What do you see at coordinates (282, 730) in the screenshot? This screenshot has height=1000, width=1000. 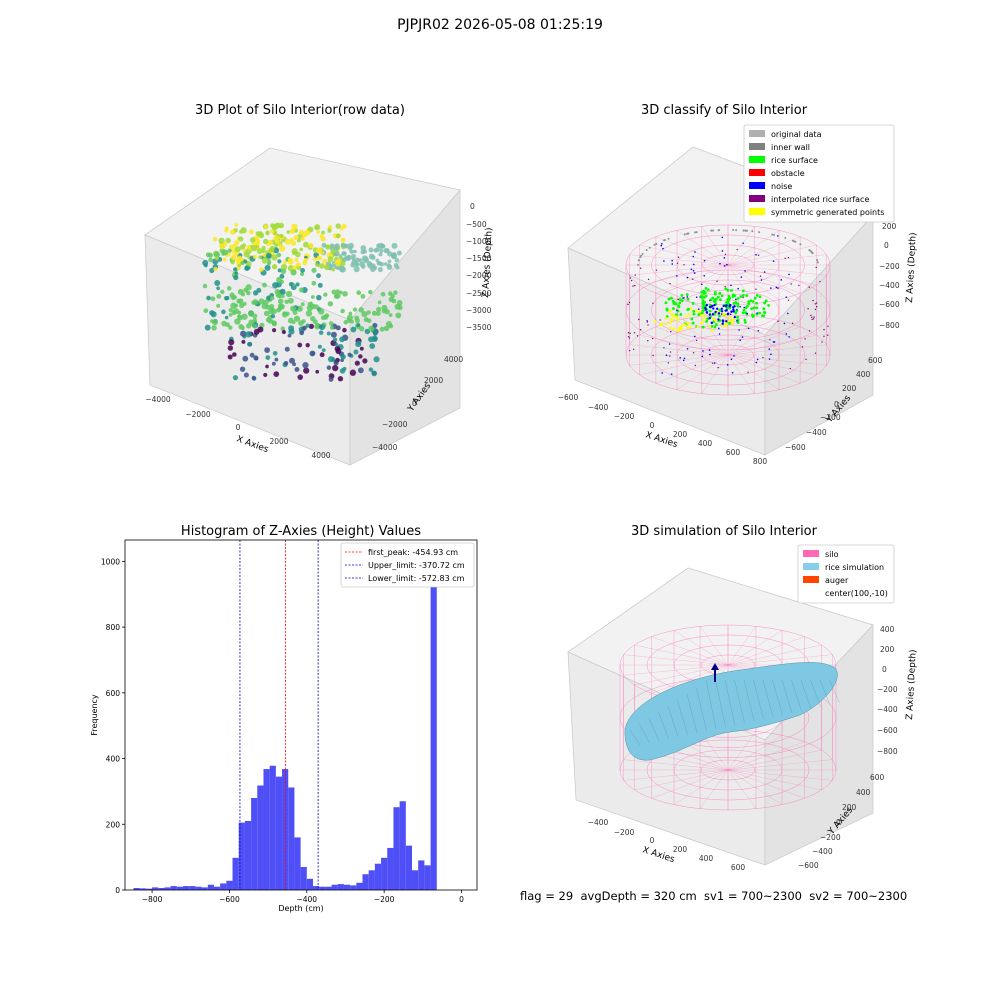 I see `histogram-ticks: −800 −600 −400 −200 0 0 200 400 600 800 1000` at bounding box center [282, 730].